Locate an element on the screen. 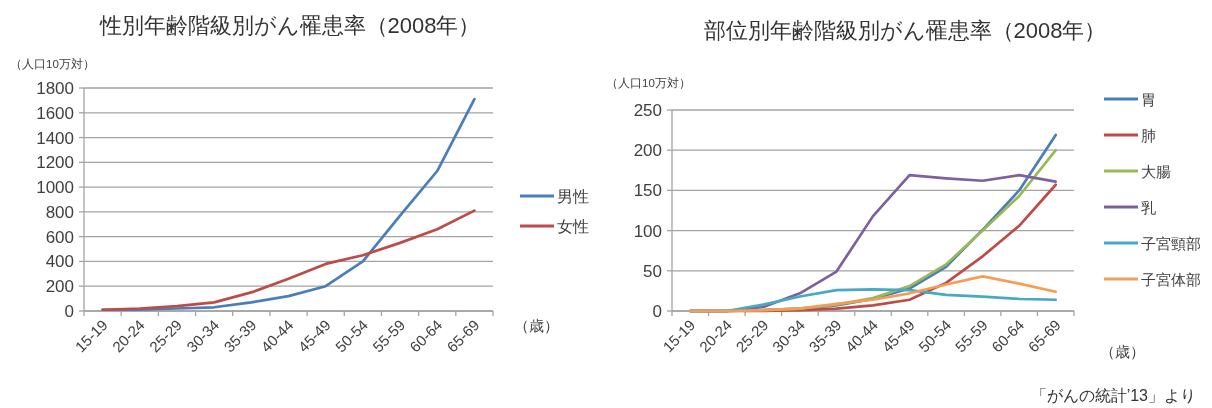  legend-label: 子宮頸部 is located at coordinates (1171, 243).